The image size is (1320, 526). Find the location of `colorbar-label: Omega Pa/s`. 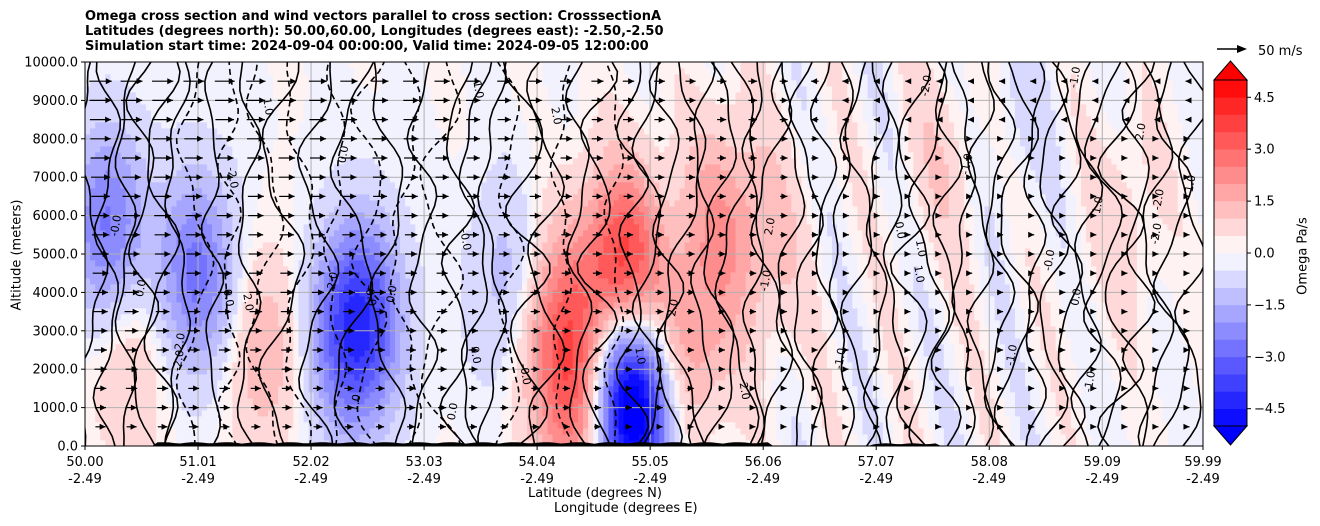

colorbar-label: Omega Pa/s is located at coordinates (1303, 256).